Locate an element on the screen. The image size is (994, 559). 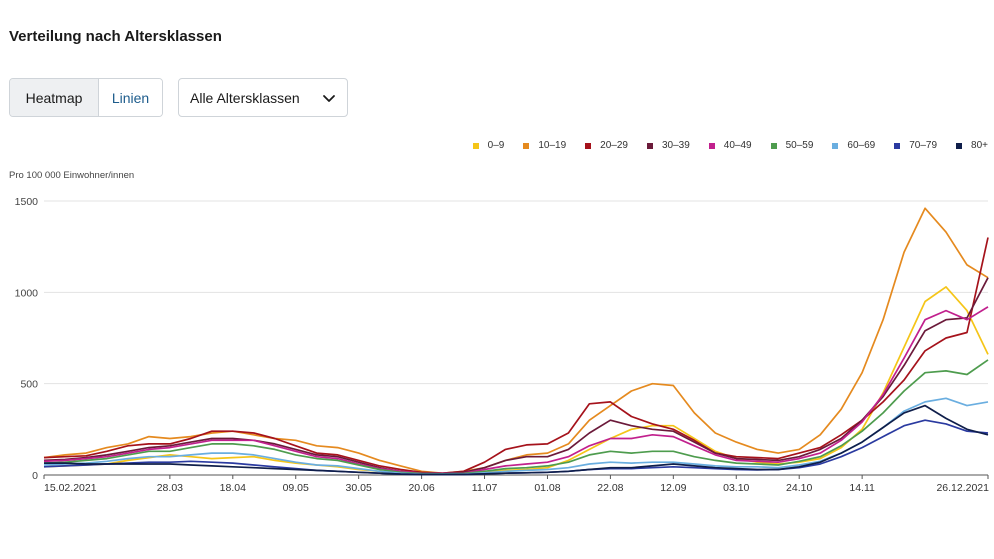
chevron-down-icon is located at coordinates (329, 98).